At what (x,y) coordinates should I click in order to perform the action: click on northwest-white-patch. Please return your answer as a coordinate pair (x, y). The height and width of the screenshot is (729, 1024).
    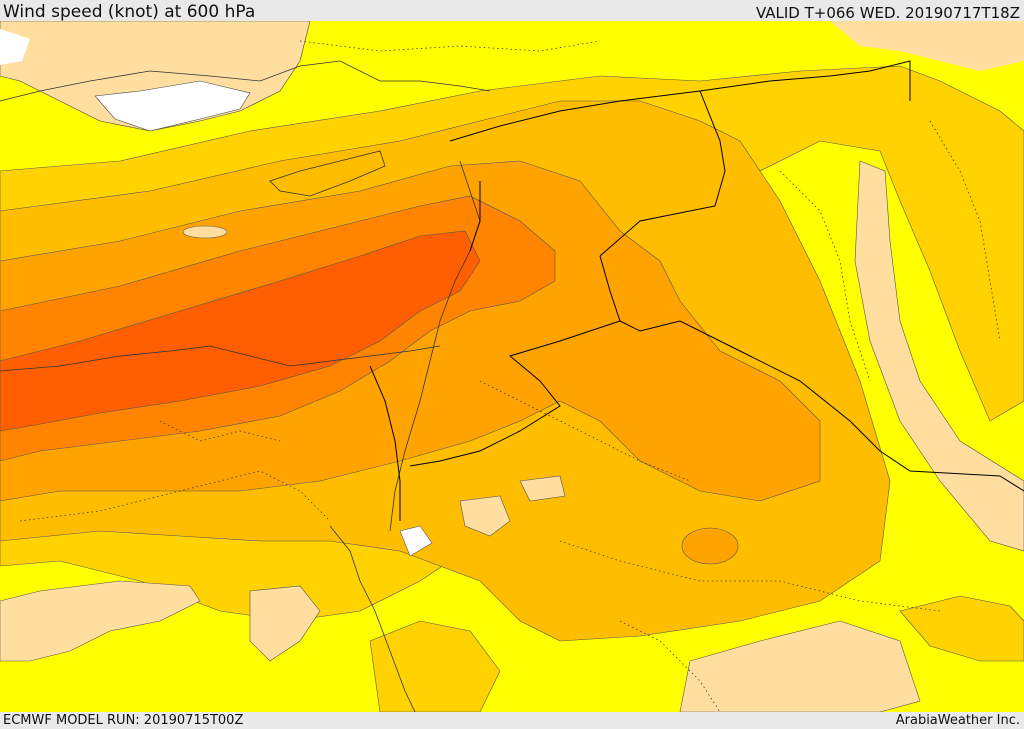
    Looking at the image, I should click on (15, 47).